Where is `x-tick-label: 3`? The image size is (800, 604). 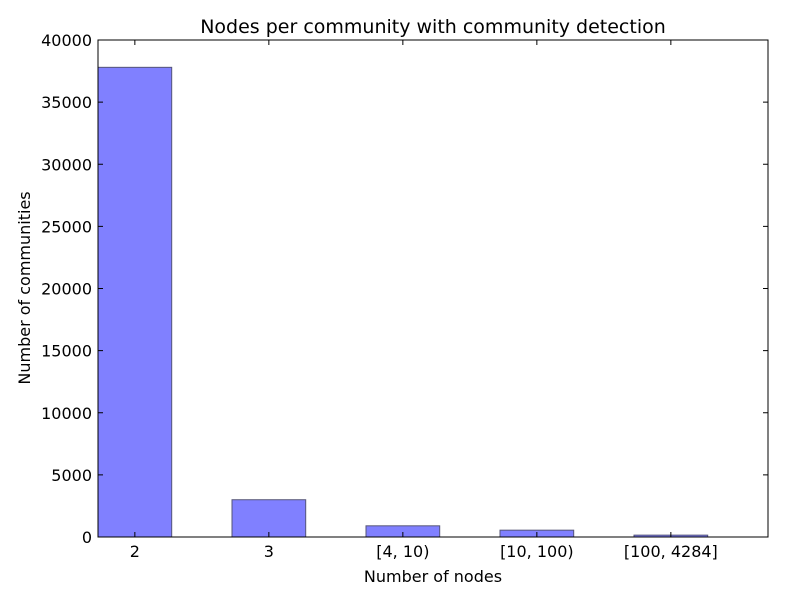 x-tick-label: 3 is located at coordinates (269, 551).